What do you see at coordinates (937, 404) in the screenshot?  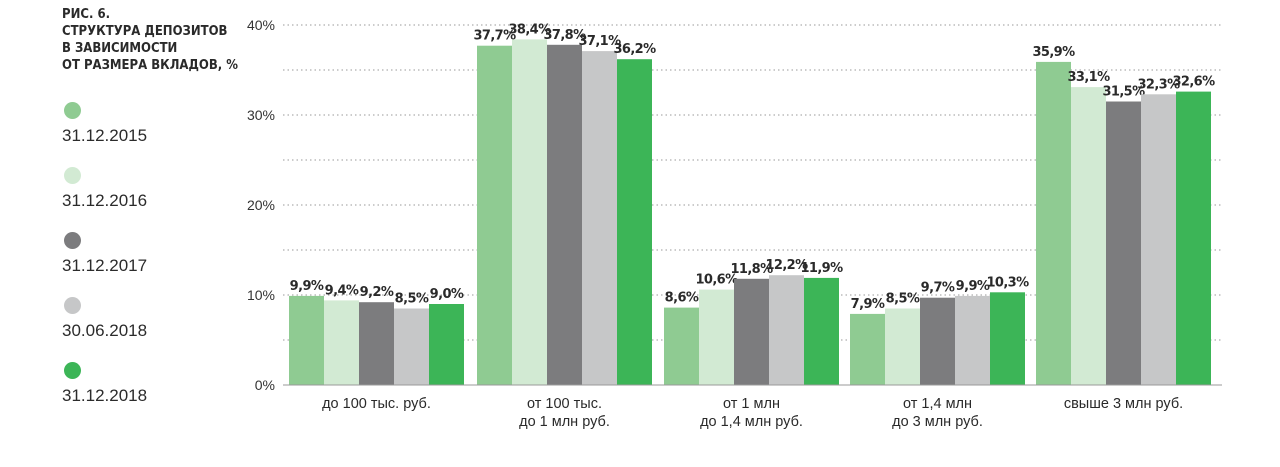 I see `x-category-label: от 1,4 млн` at bounding box center [937, 404].